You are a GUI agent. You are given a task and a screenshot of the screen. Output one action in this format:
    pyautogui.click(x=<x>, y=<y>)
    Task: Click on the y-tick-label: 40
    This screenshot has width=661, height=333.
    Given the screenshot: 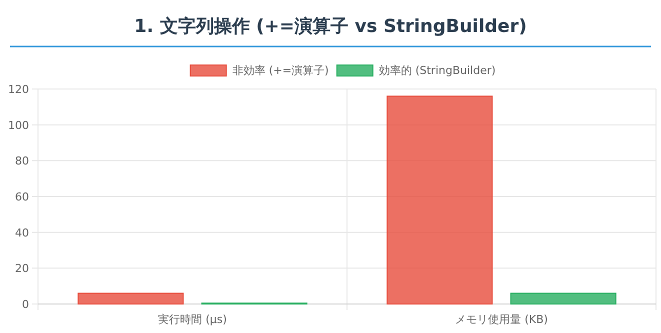 What is the action you would take?
    pyautogui.click(x=22, y=233)
    